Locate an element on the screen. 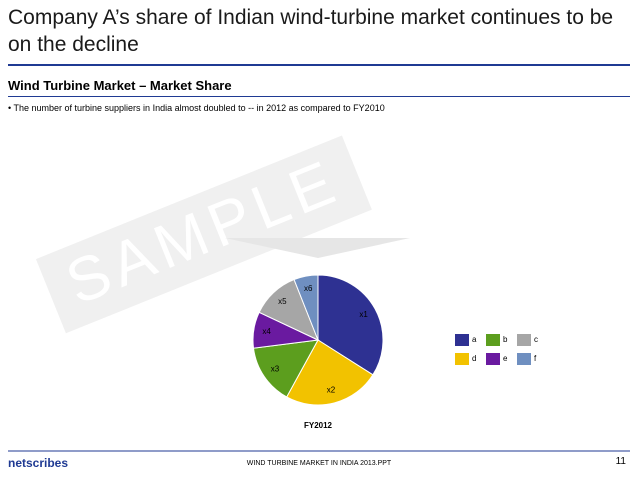  title-rule is located at coordinates (319, 65).